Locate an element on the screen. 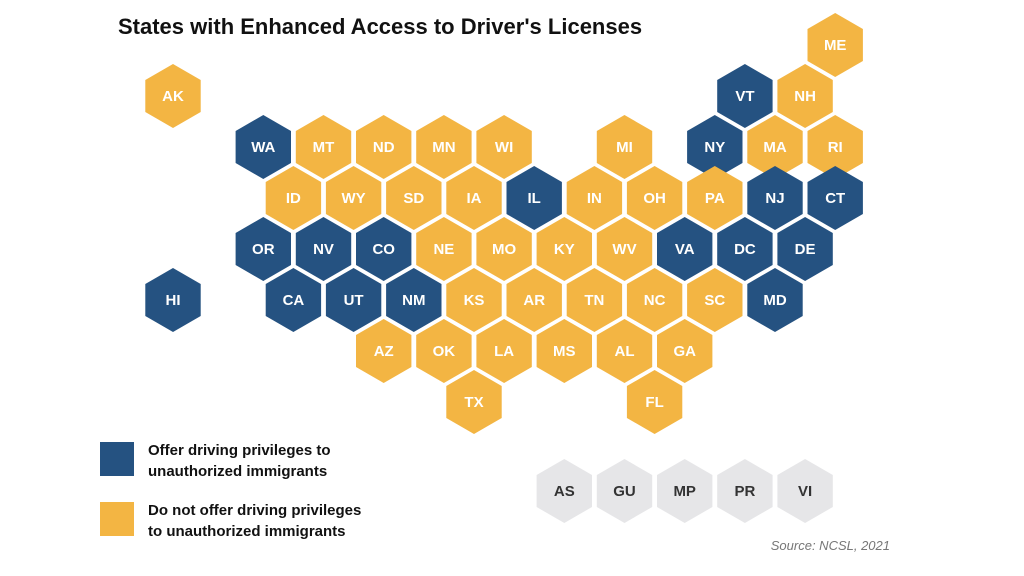 The image size is (1024, 576). state-hex-il: IL is located at coordinates (534, 198).